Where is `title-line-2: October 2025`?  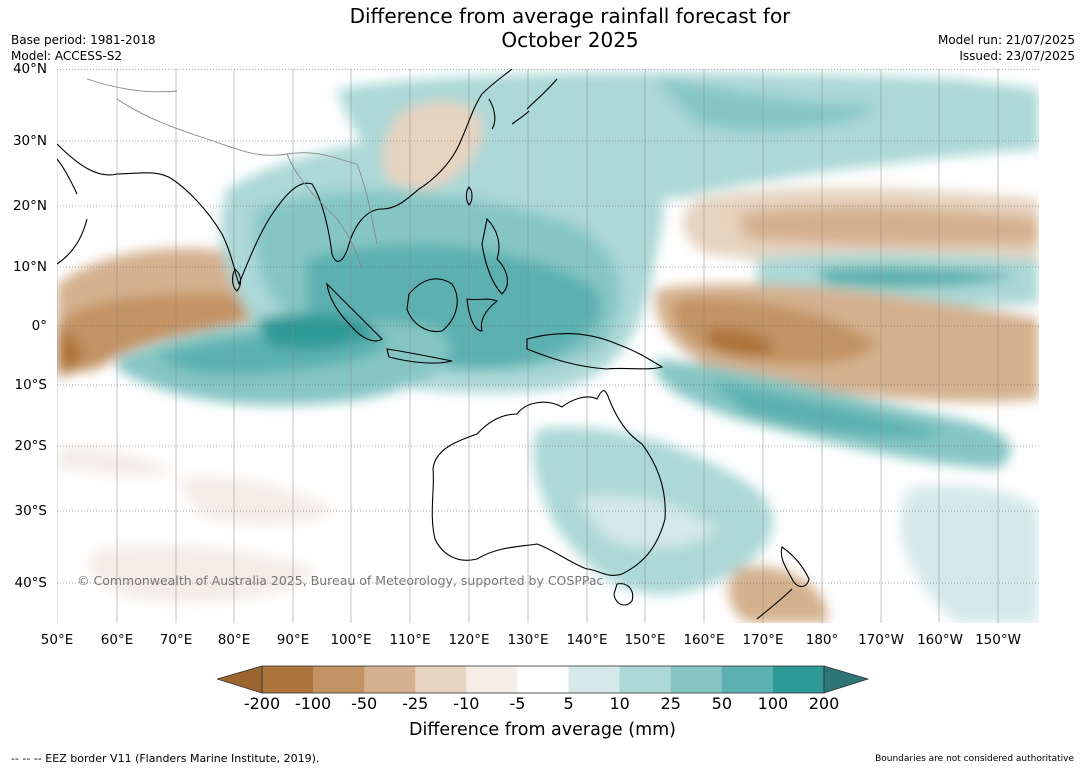
title-line-2: October 2025 is located at coordinates (570, 40).